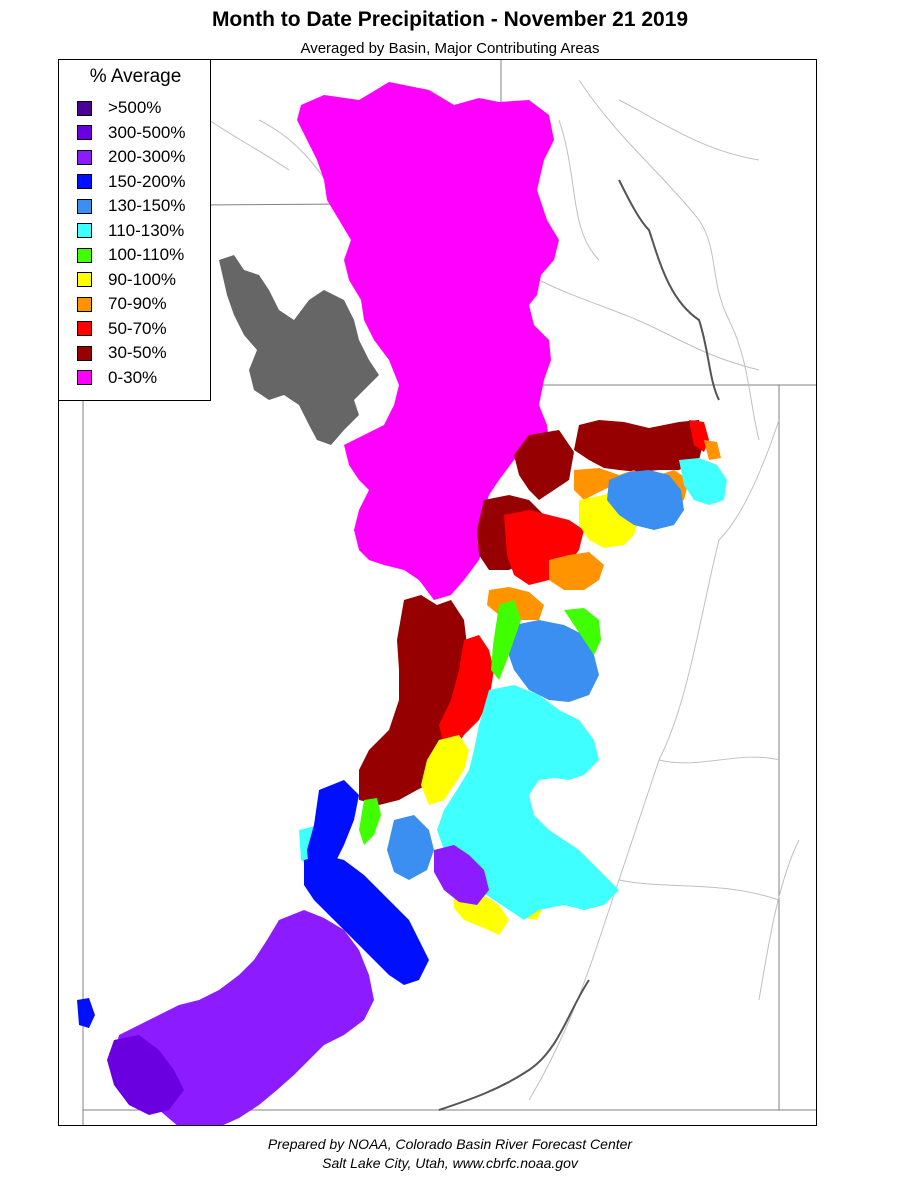 Image resolution: width=900 pixels, height=1200 pixels. I want to click on great-salt-lake, so click(299, 350).